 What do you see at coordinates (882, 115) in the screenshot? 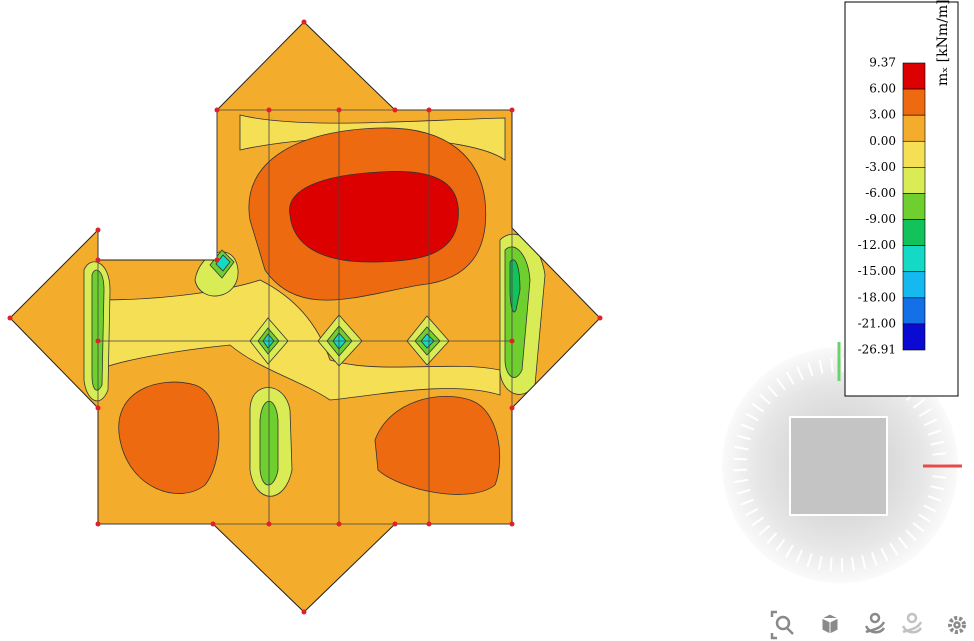
I see `legend-label: 3.00` at bounding box center [882, 115].